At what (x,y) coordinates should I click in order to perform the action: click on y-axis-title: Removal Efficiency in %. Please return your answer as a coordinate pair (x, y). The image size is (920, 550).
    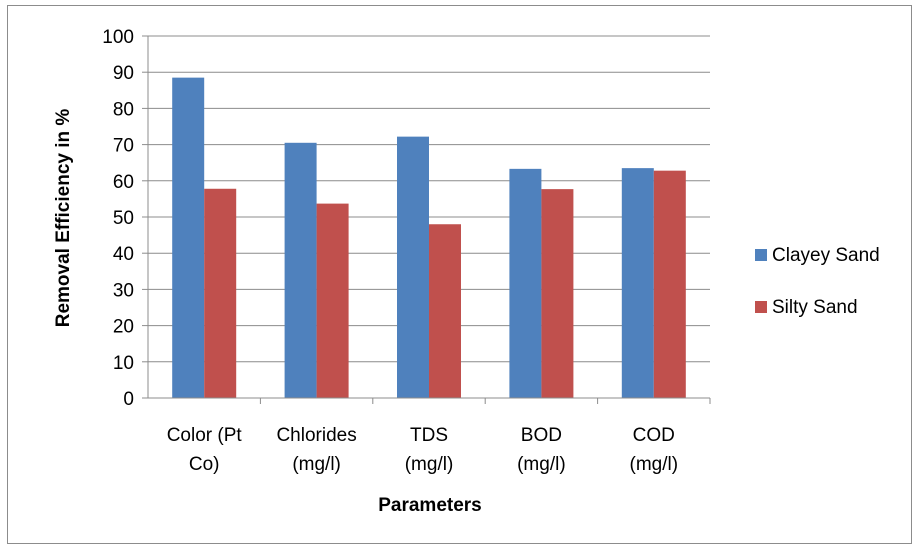
    Looking at the image, I should click on (63, 218).